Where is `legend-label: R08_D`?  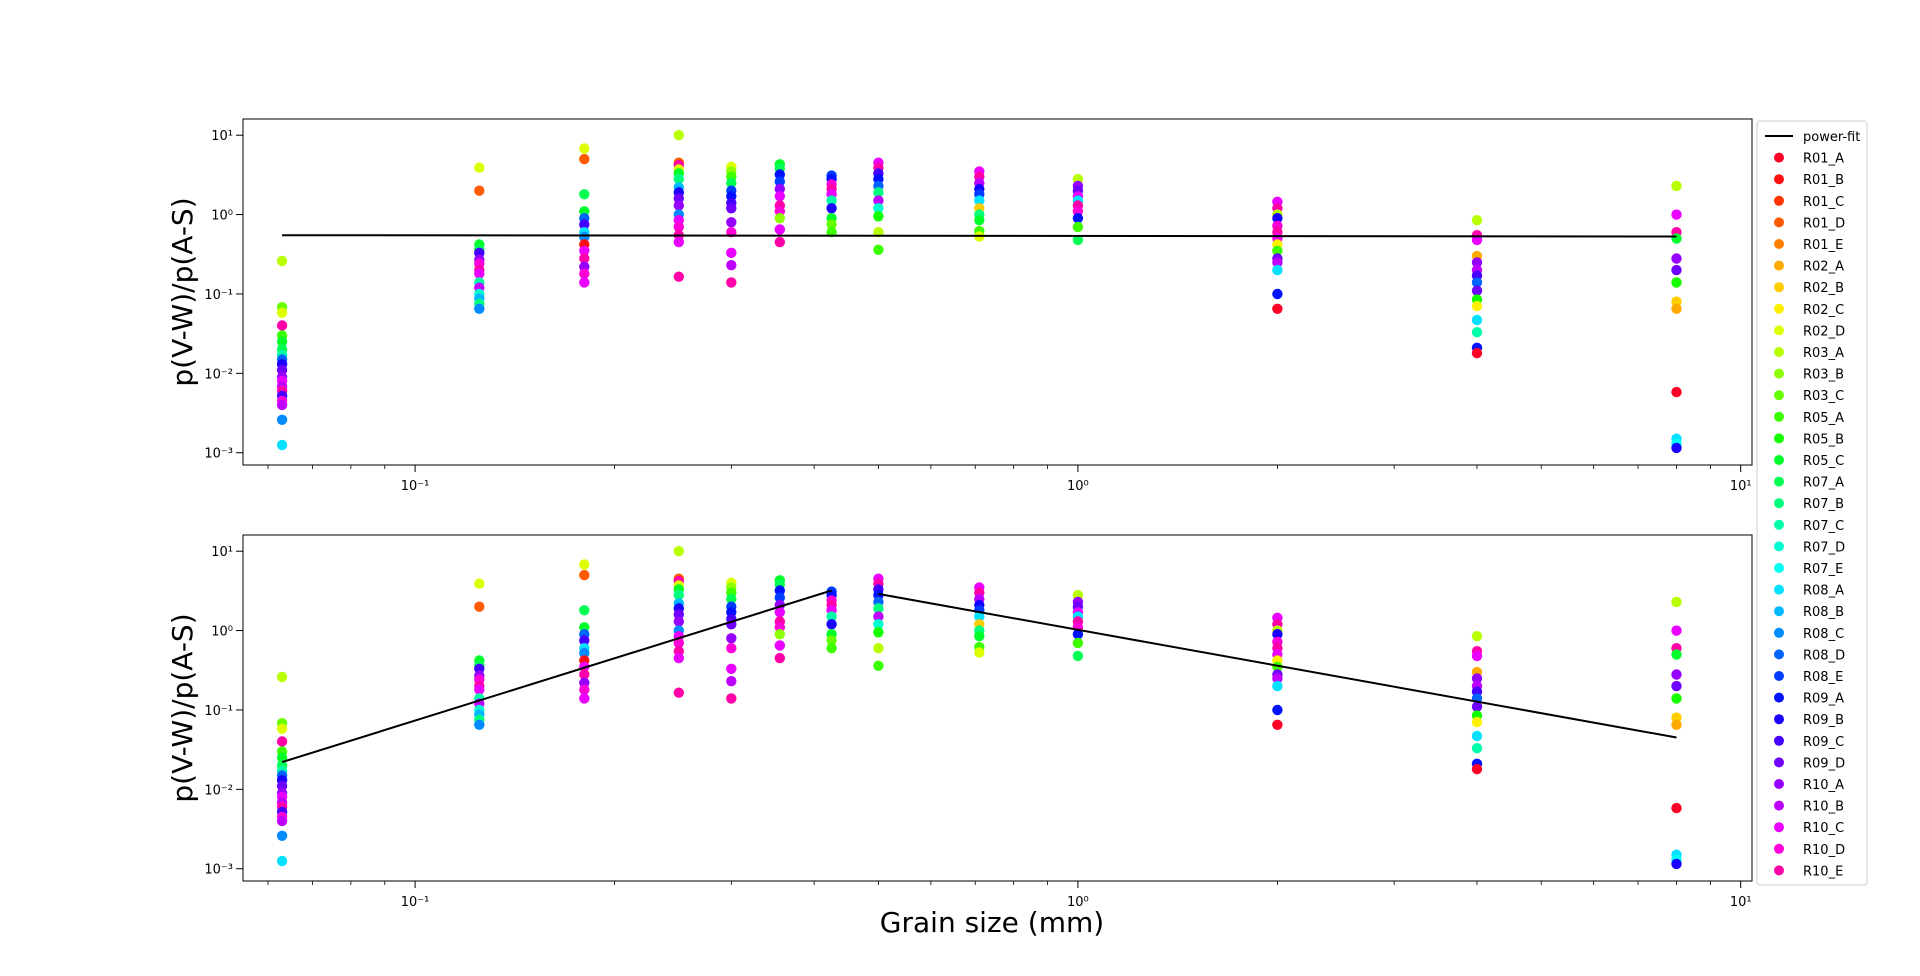 legend-label: R08_D is located at coordinates (1824, 655).